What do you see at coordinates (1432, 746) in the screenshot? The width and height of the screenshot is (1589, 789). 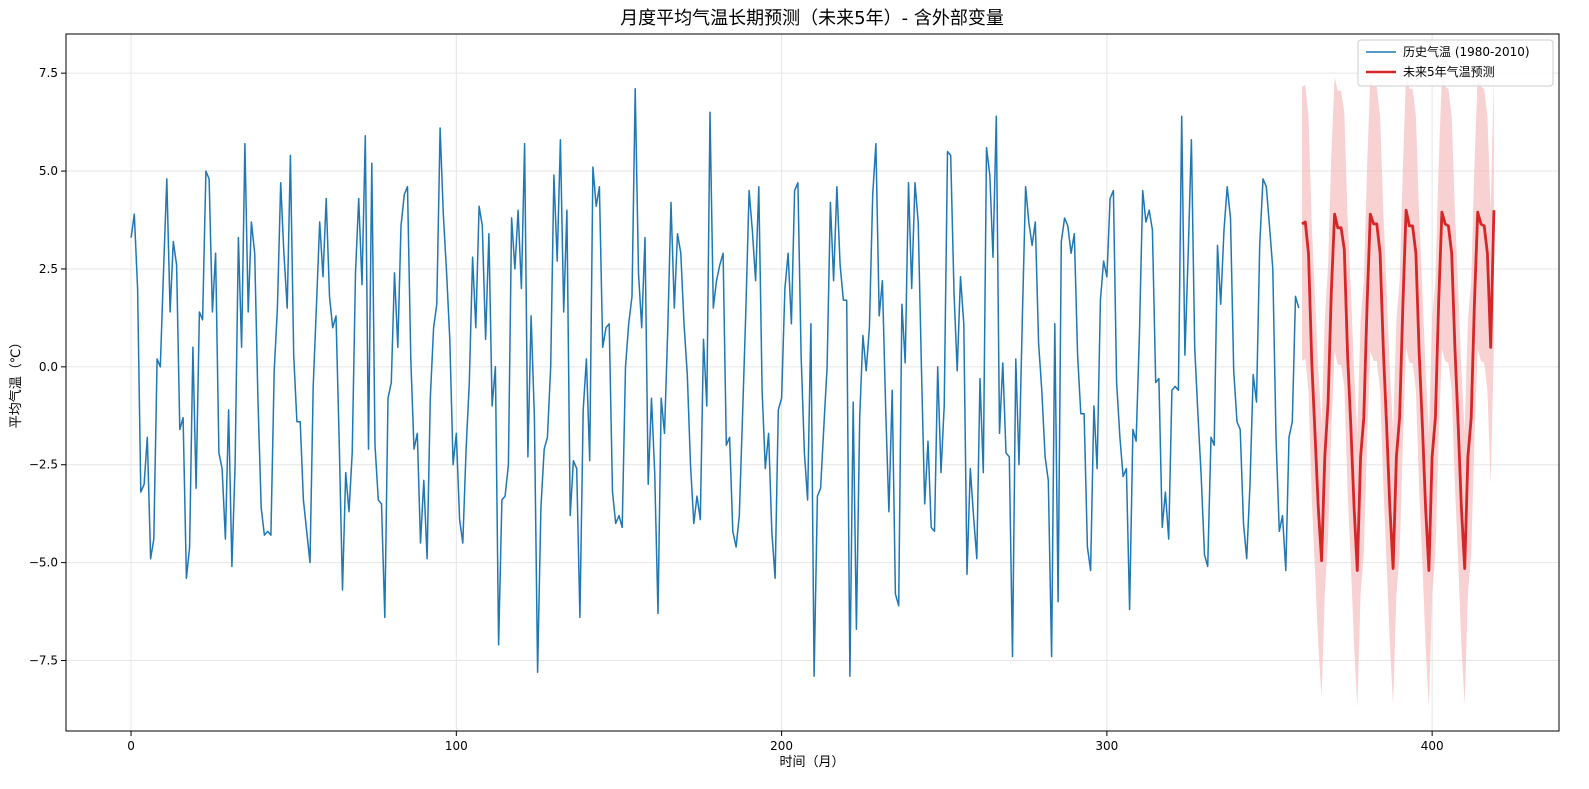 I see `x-tick-label: 400` at bounding box center [1432, 746].